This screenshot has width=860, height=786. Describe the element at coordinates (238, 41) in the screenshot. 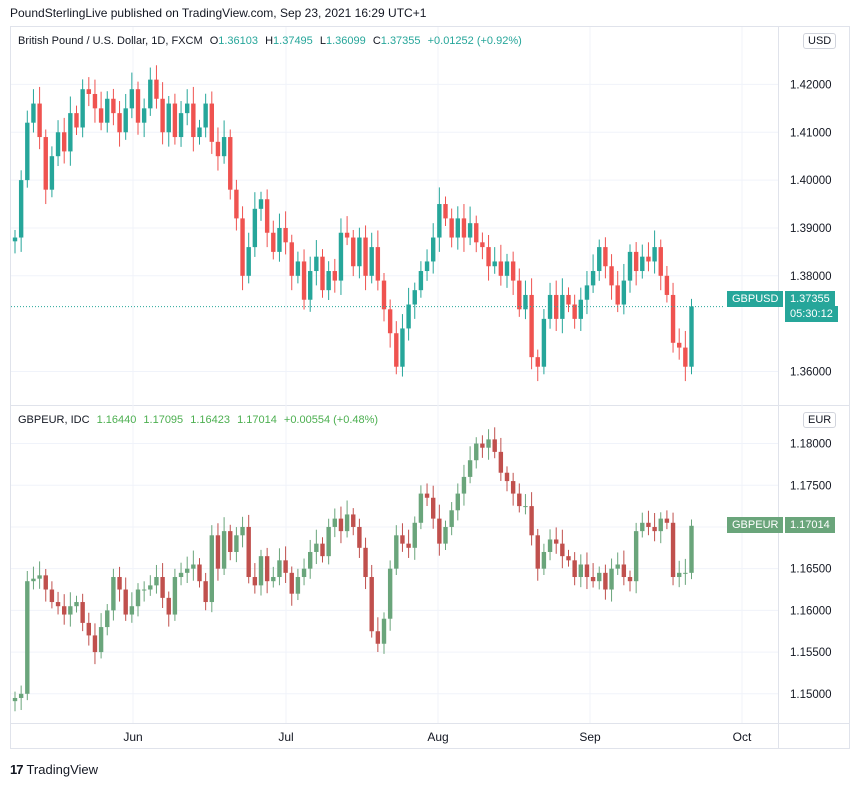

I see `top-open-value: 1.36103` at that location.